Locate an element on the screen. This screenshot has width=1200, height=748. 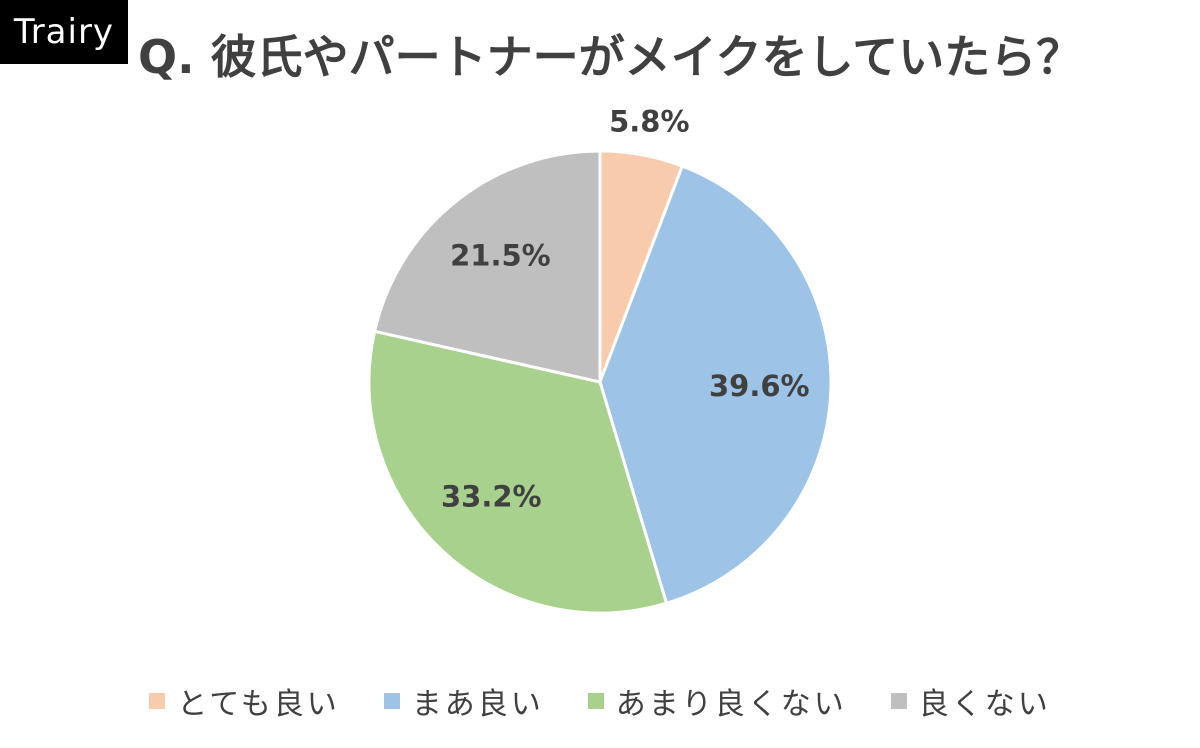
legend-item: あまり良くない is located at coordinates (717, 701).